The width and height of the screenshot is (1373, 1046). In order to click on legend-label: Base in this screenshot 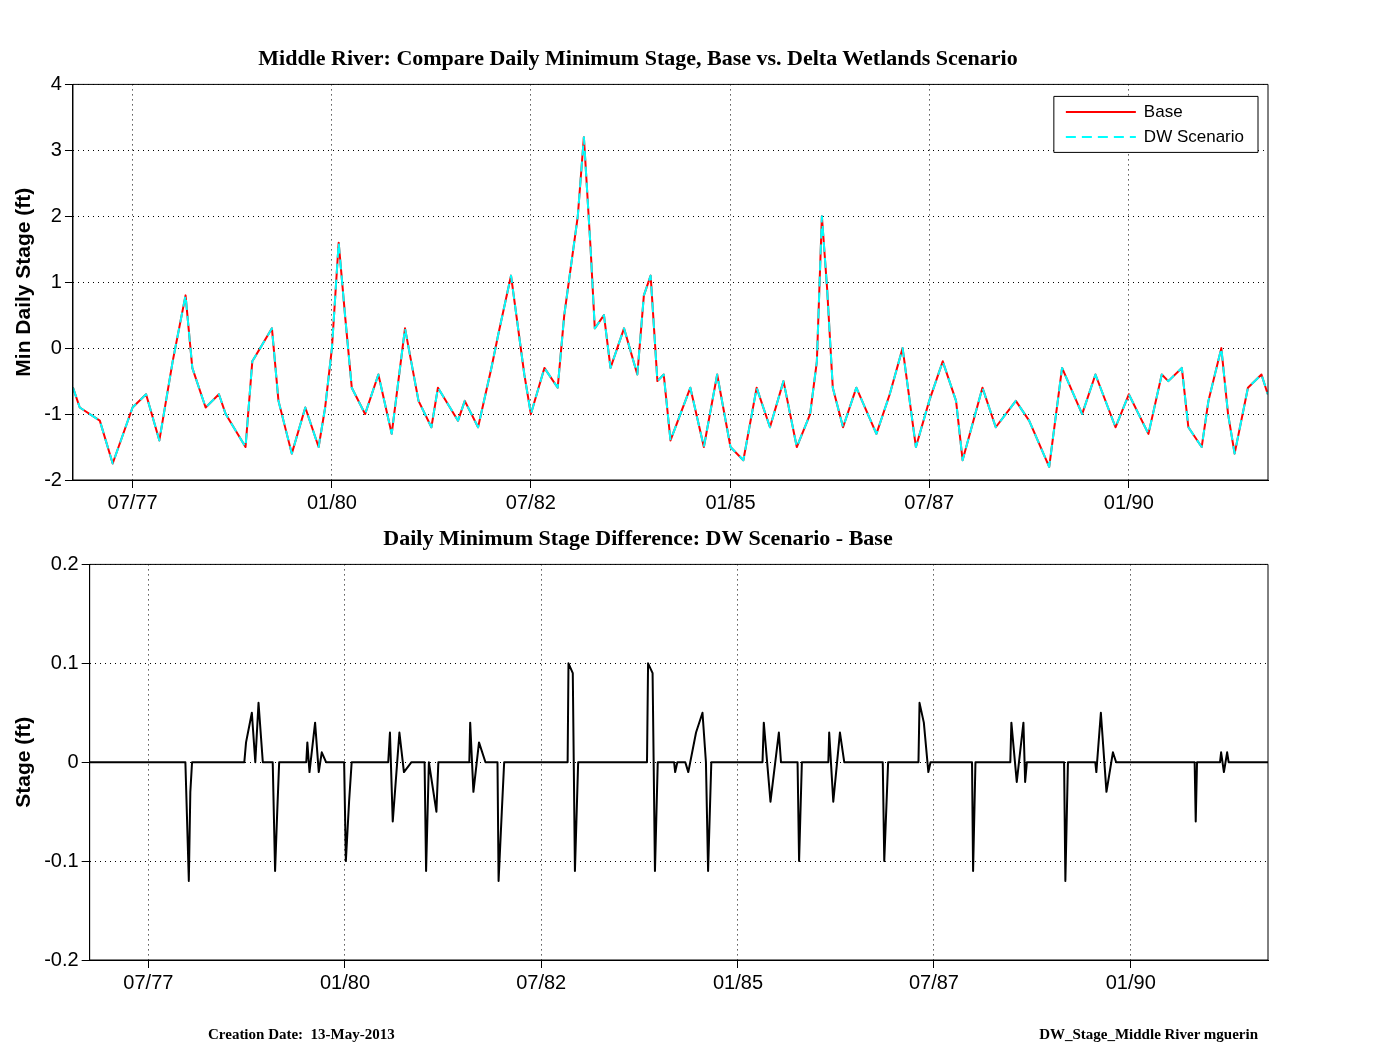, I will do `click(1163, 111)`.